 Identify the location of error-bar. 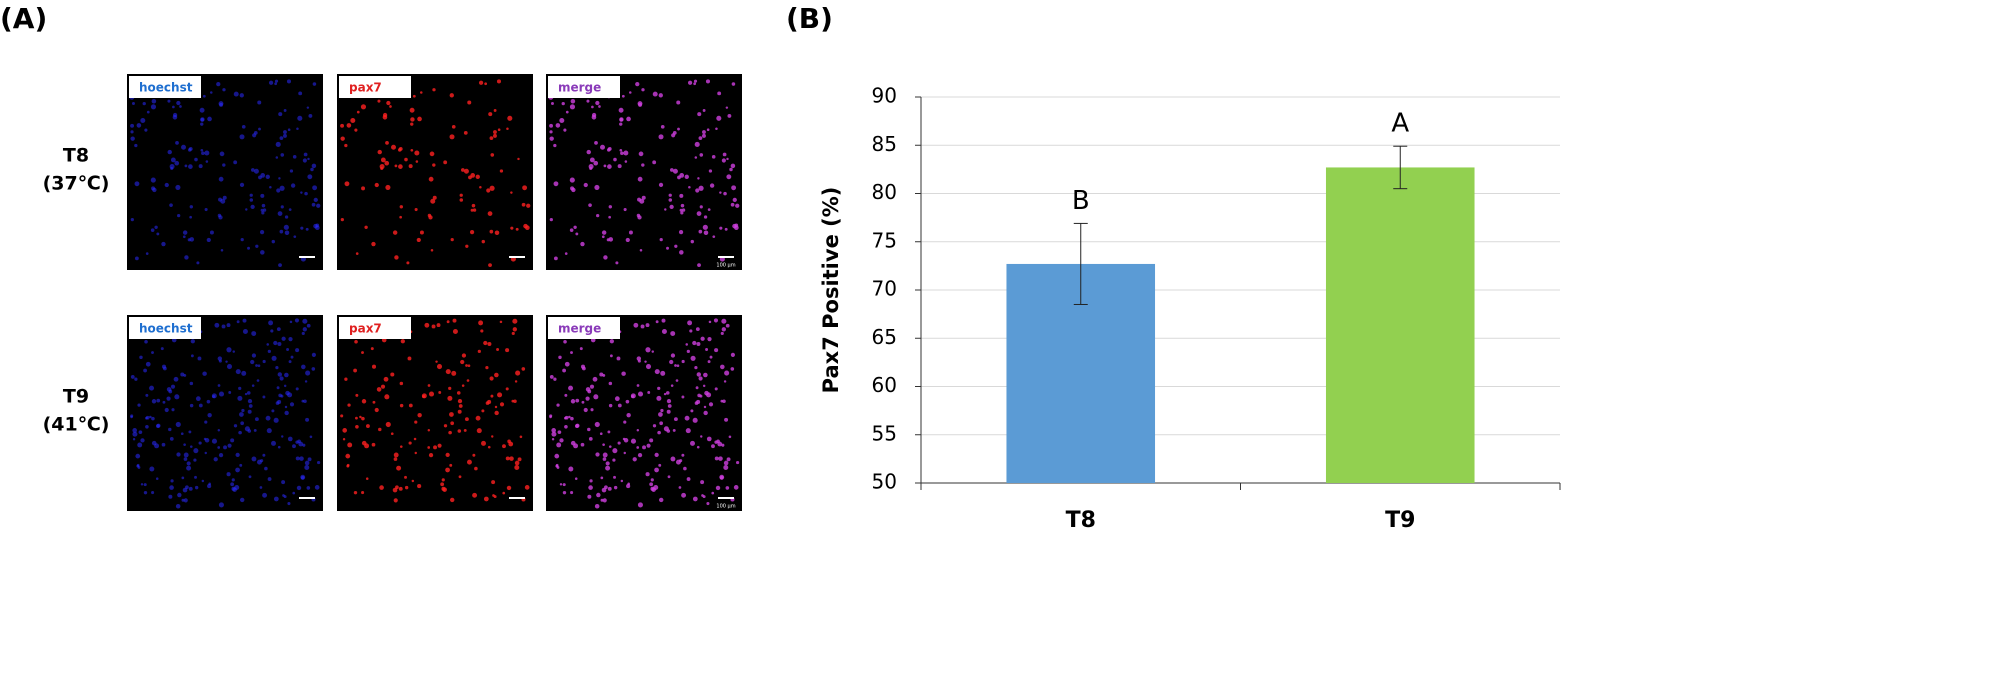
(1400, 167).